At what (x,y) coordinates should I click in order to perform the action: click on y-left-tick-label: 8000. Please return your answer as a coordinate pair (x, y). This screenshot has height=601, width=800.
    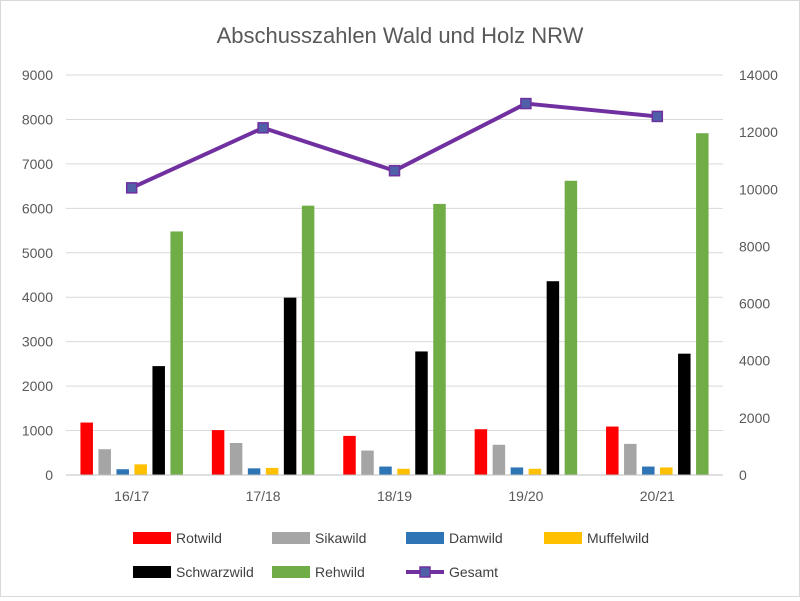
    Looking at the image, I should click on (37, 119).